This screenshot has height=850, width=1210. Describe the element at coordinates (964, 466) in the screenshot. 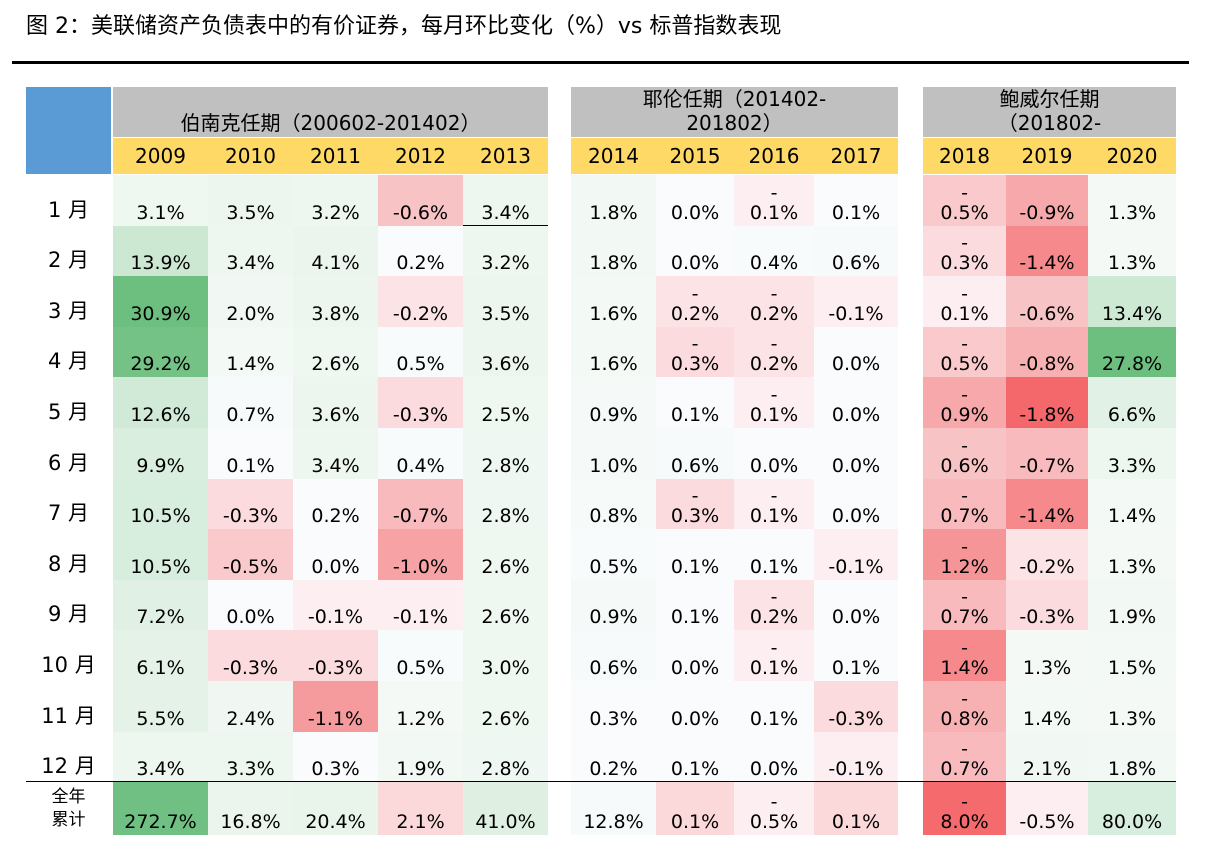

I see `value-text: 0.6%` at that location.